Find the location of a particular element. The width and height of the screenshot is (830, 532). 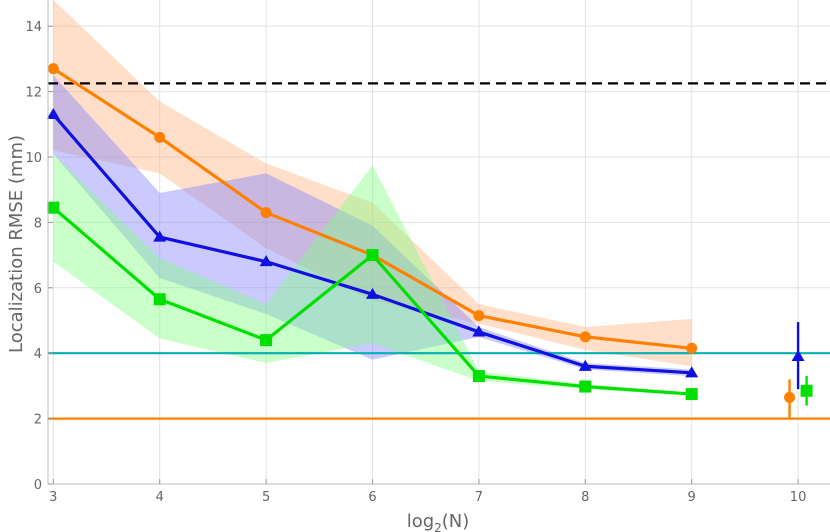

x-tick-label: 6 is located at coordinates (372, 497).